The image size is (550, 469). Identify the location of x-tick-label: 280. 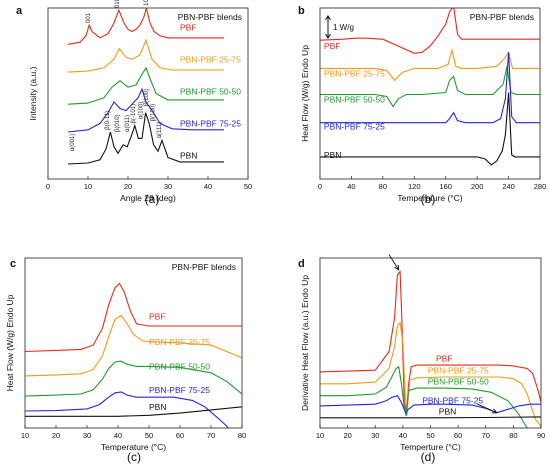
(540, 186).